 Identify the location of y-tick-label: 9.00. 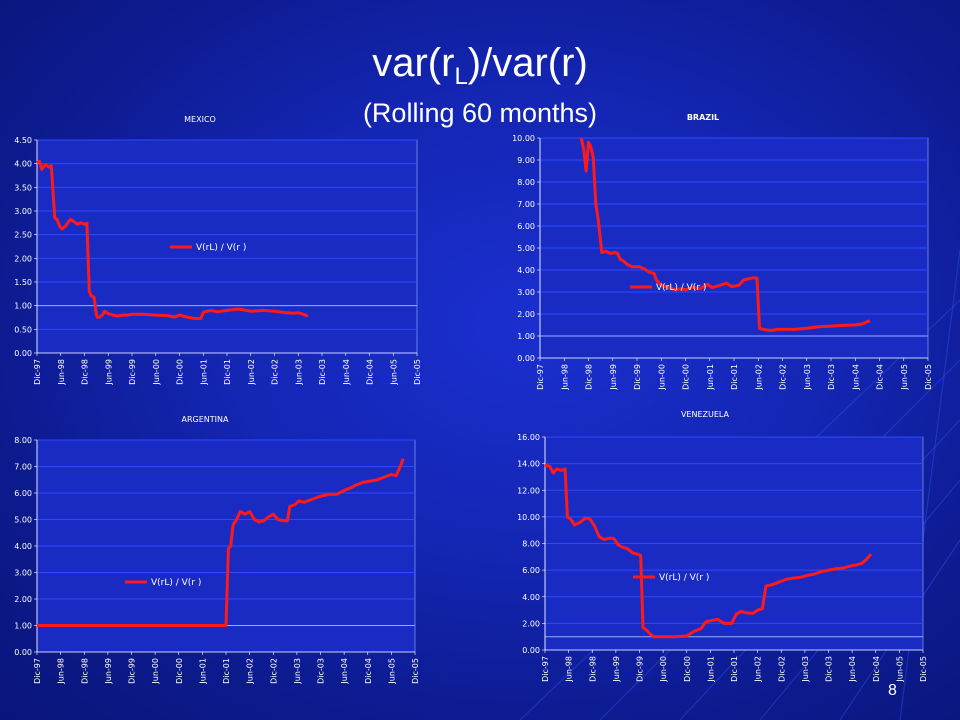
(526, 160).